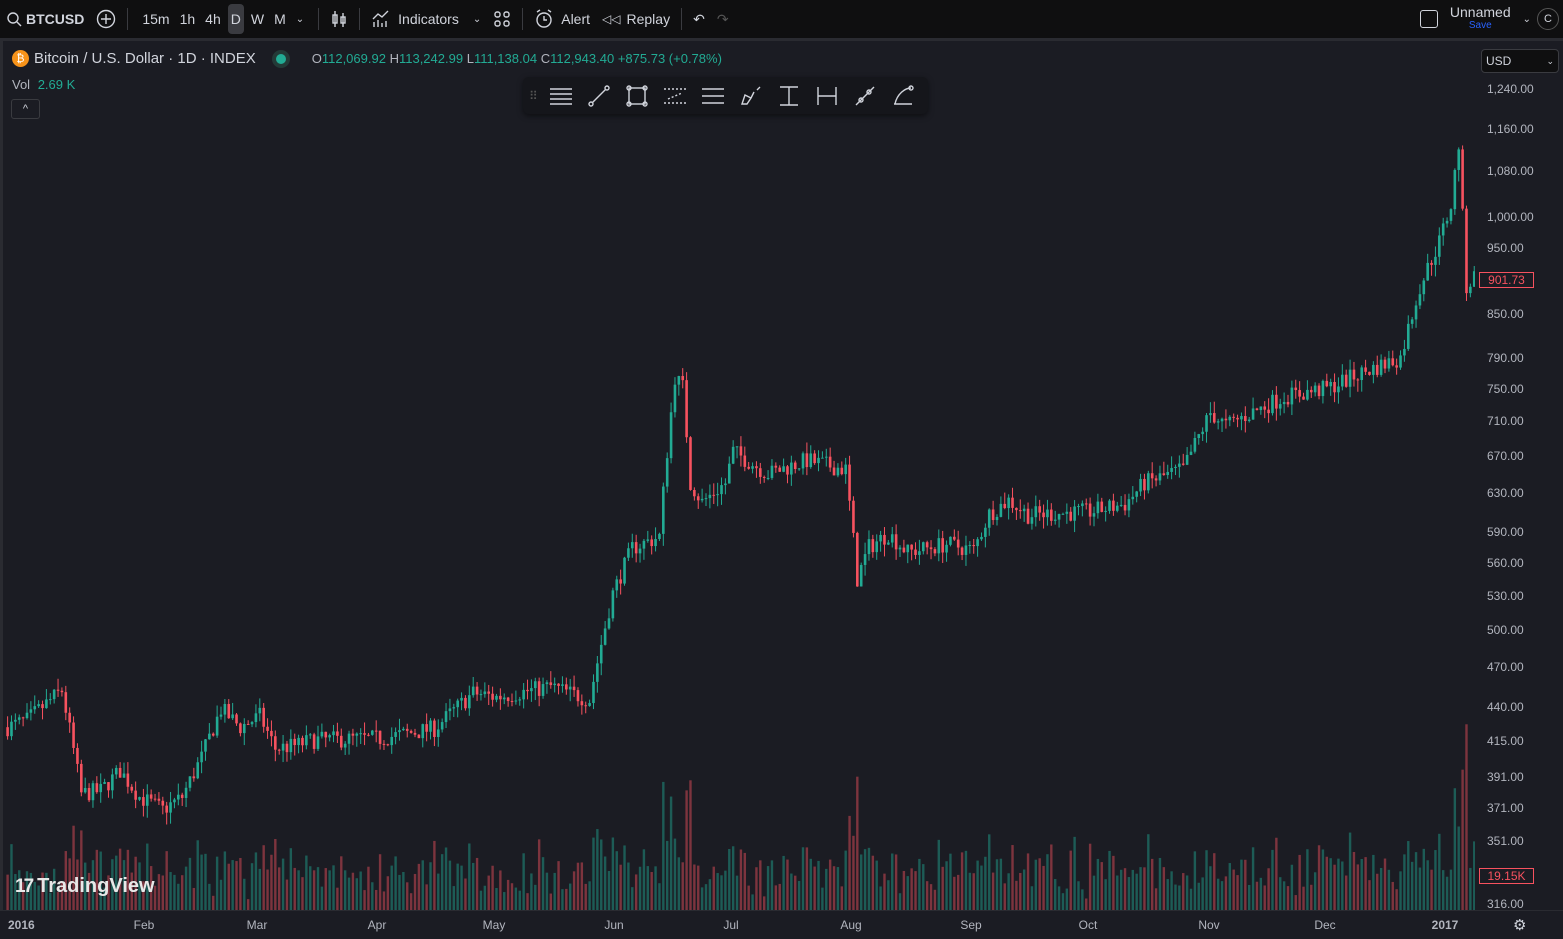  I want to click on timeframe-4h: 4h, so click(213, 19).